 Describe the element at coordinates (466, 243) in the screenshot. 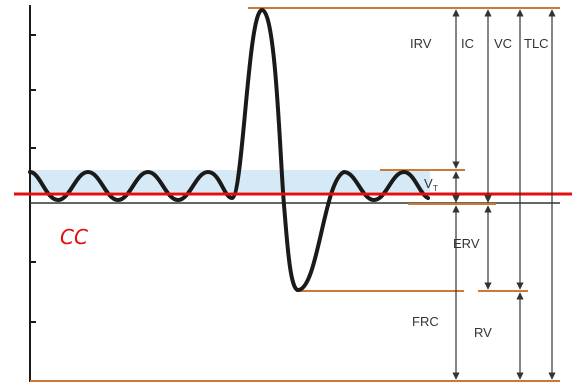

I see `erv-label: ERV` at that location.